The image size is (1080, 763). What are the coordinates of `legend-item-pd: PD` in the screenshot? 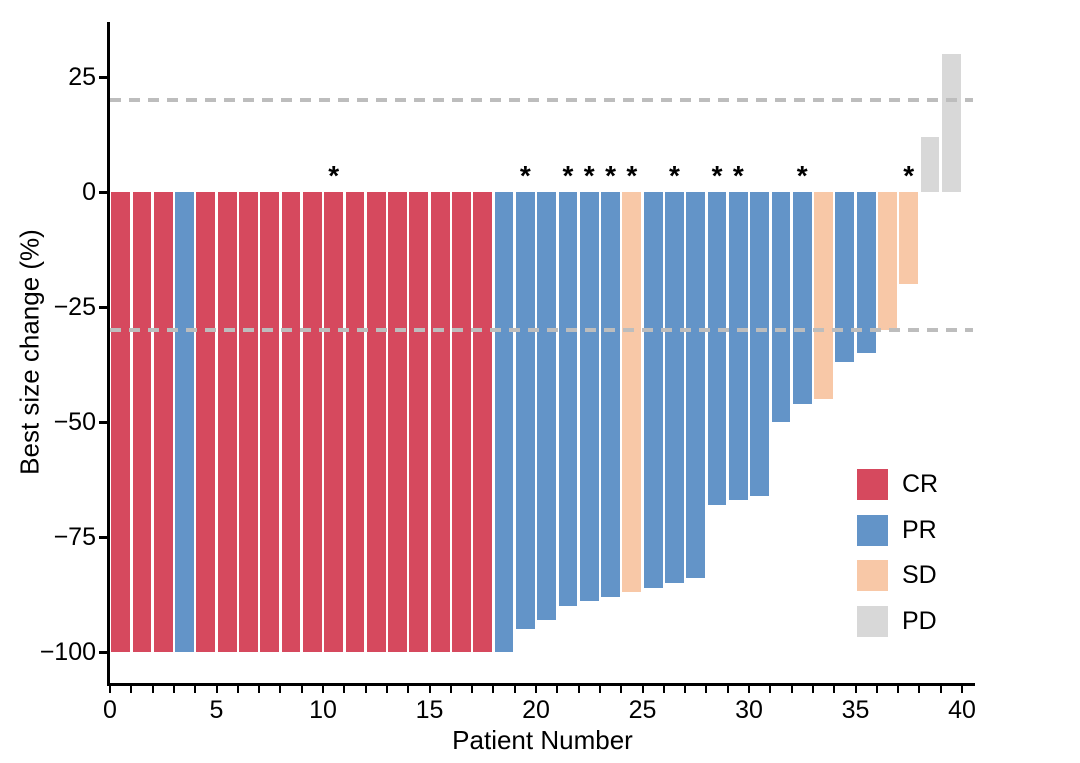 It's located at (897, 622).